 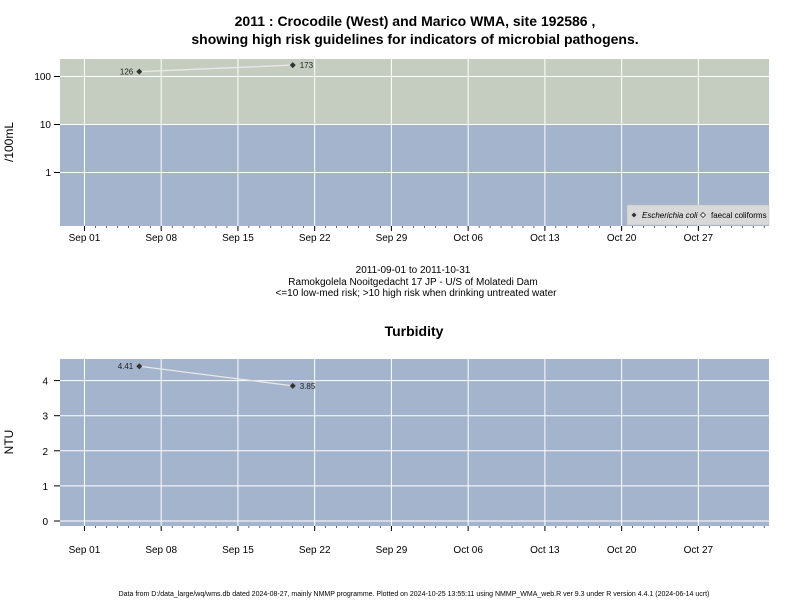 What do you see at coordinates (42, 77) in the screenshot?
I see `y-tick-label: 100` at bounding box center [42, 77].